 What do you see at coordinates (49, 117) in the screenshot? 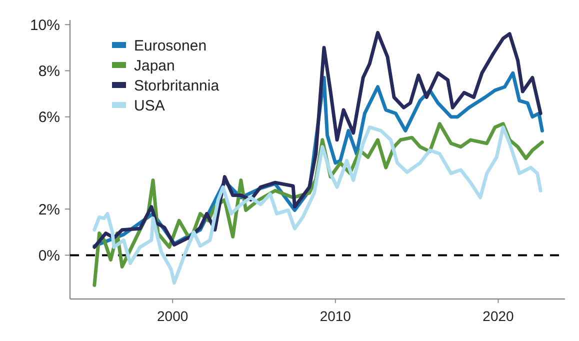
I see `y-tick-label: 6%` at bounding box center [49, 117].